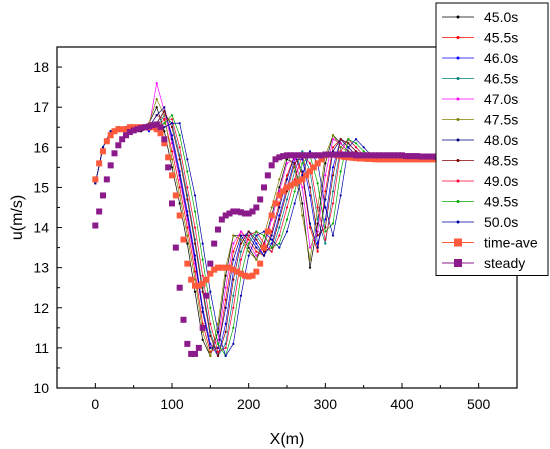  What do you see at coordinates (480, 99) in the screenshot?
I see `legend-entry: 47.0s` at bounding box center [480, 99].